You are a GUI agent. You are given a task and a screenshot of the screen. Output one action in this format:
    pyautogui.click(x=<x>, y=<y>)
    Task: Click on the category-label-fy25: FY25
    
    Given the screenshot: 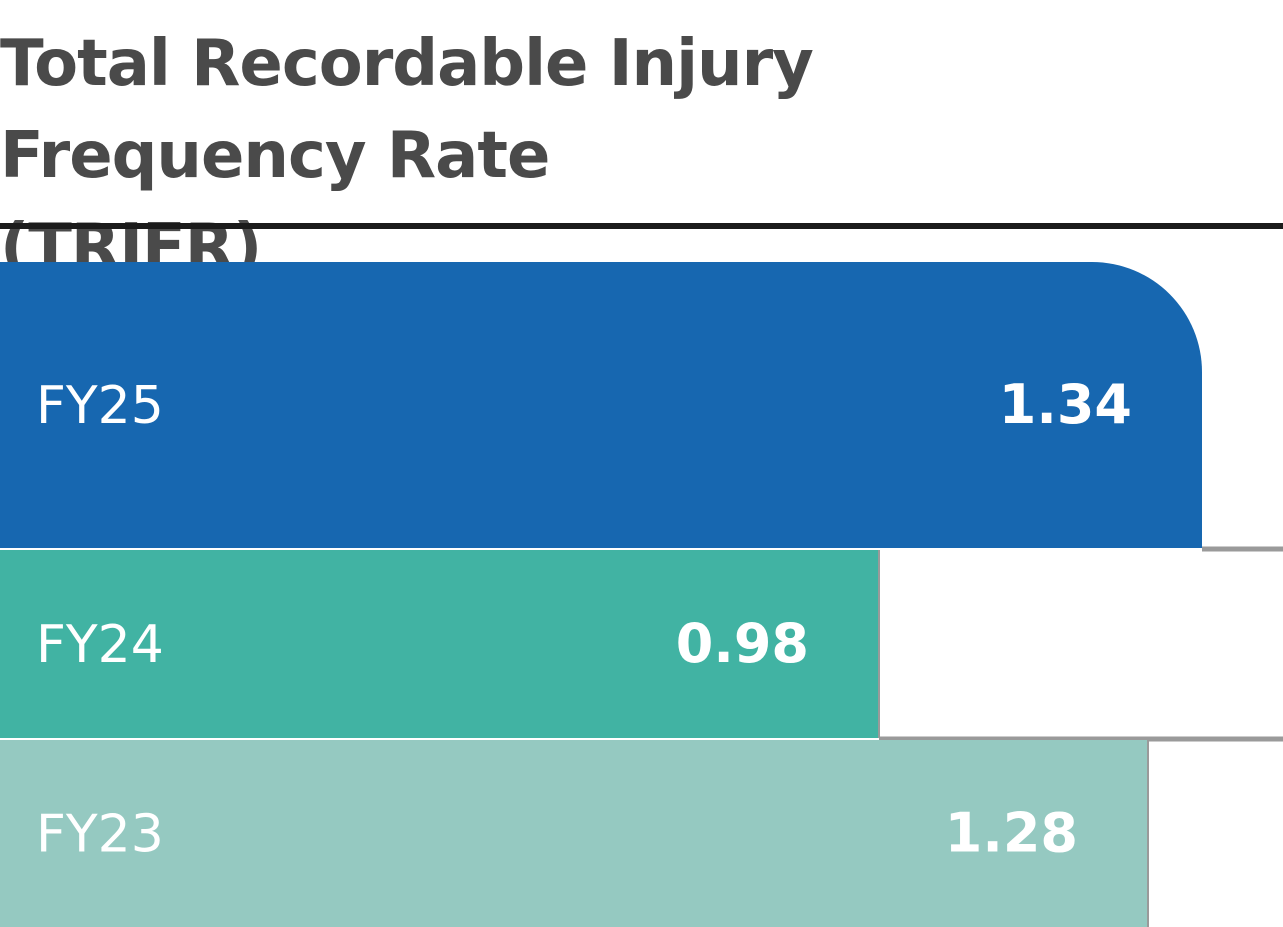 What is the action you would take?
    pyautogui.click(x=100, y=406)
    